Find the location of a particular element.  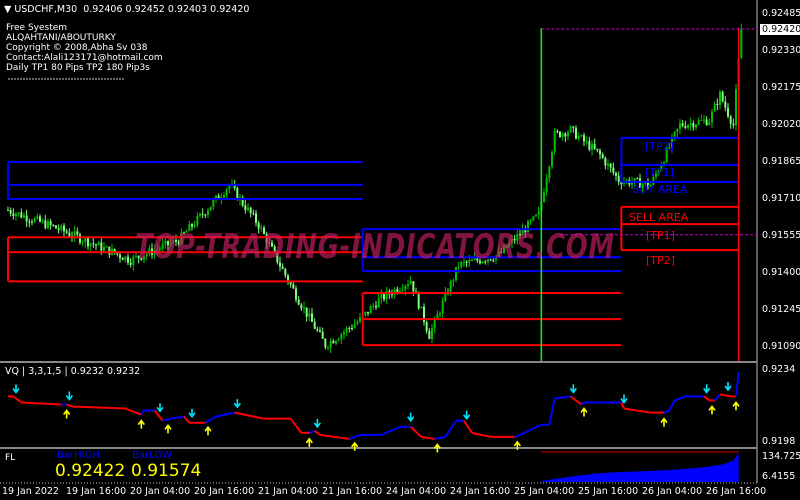

panel-separator is located at coordinates (378, 448).